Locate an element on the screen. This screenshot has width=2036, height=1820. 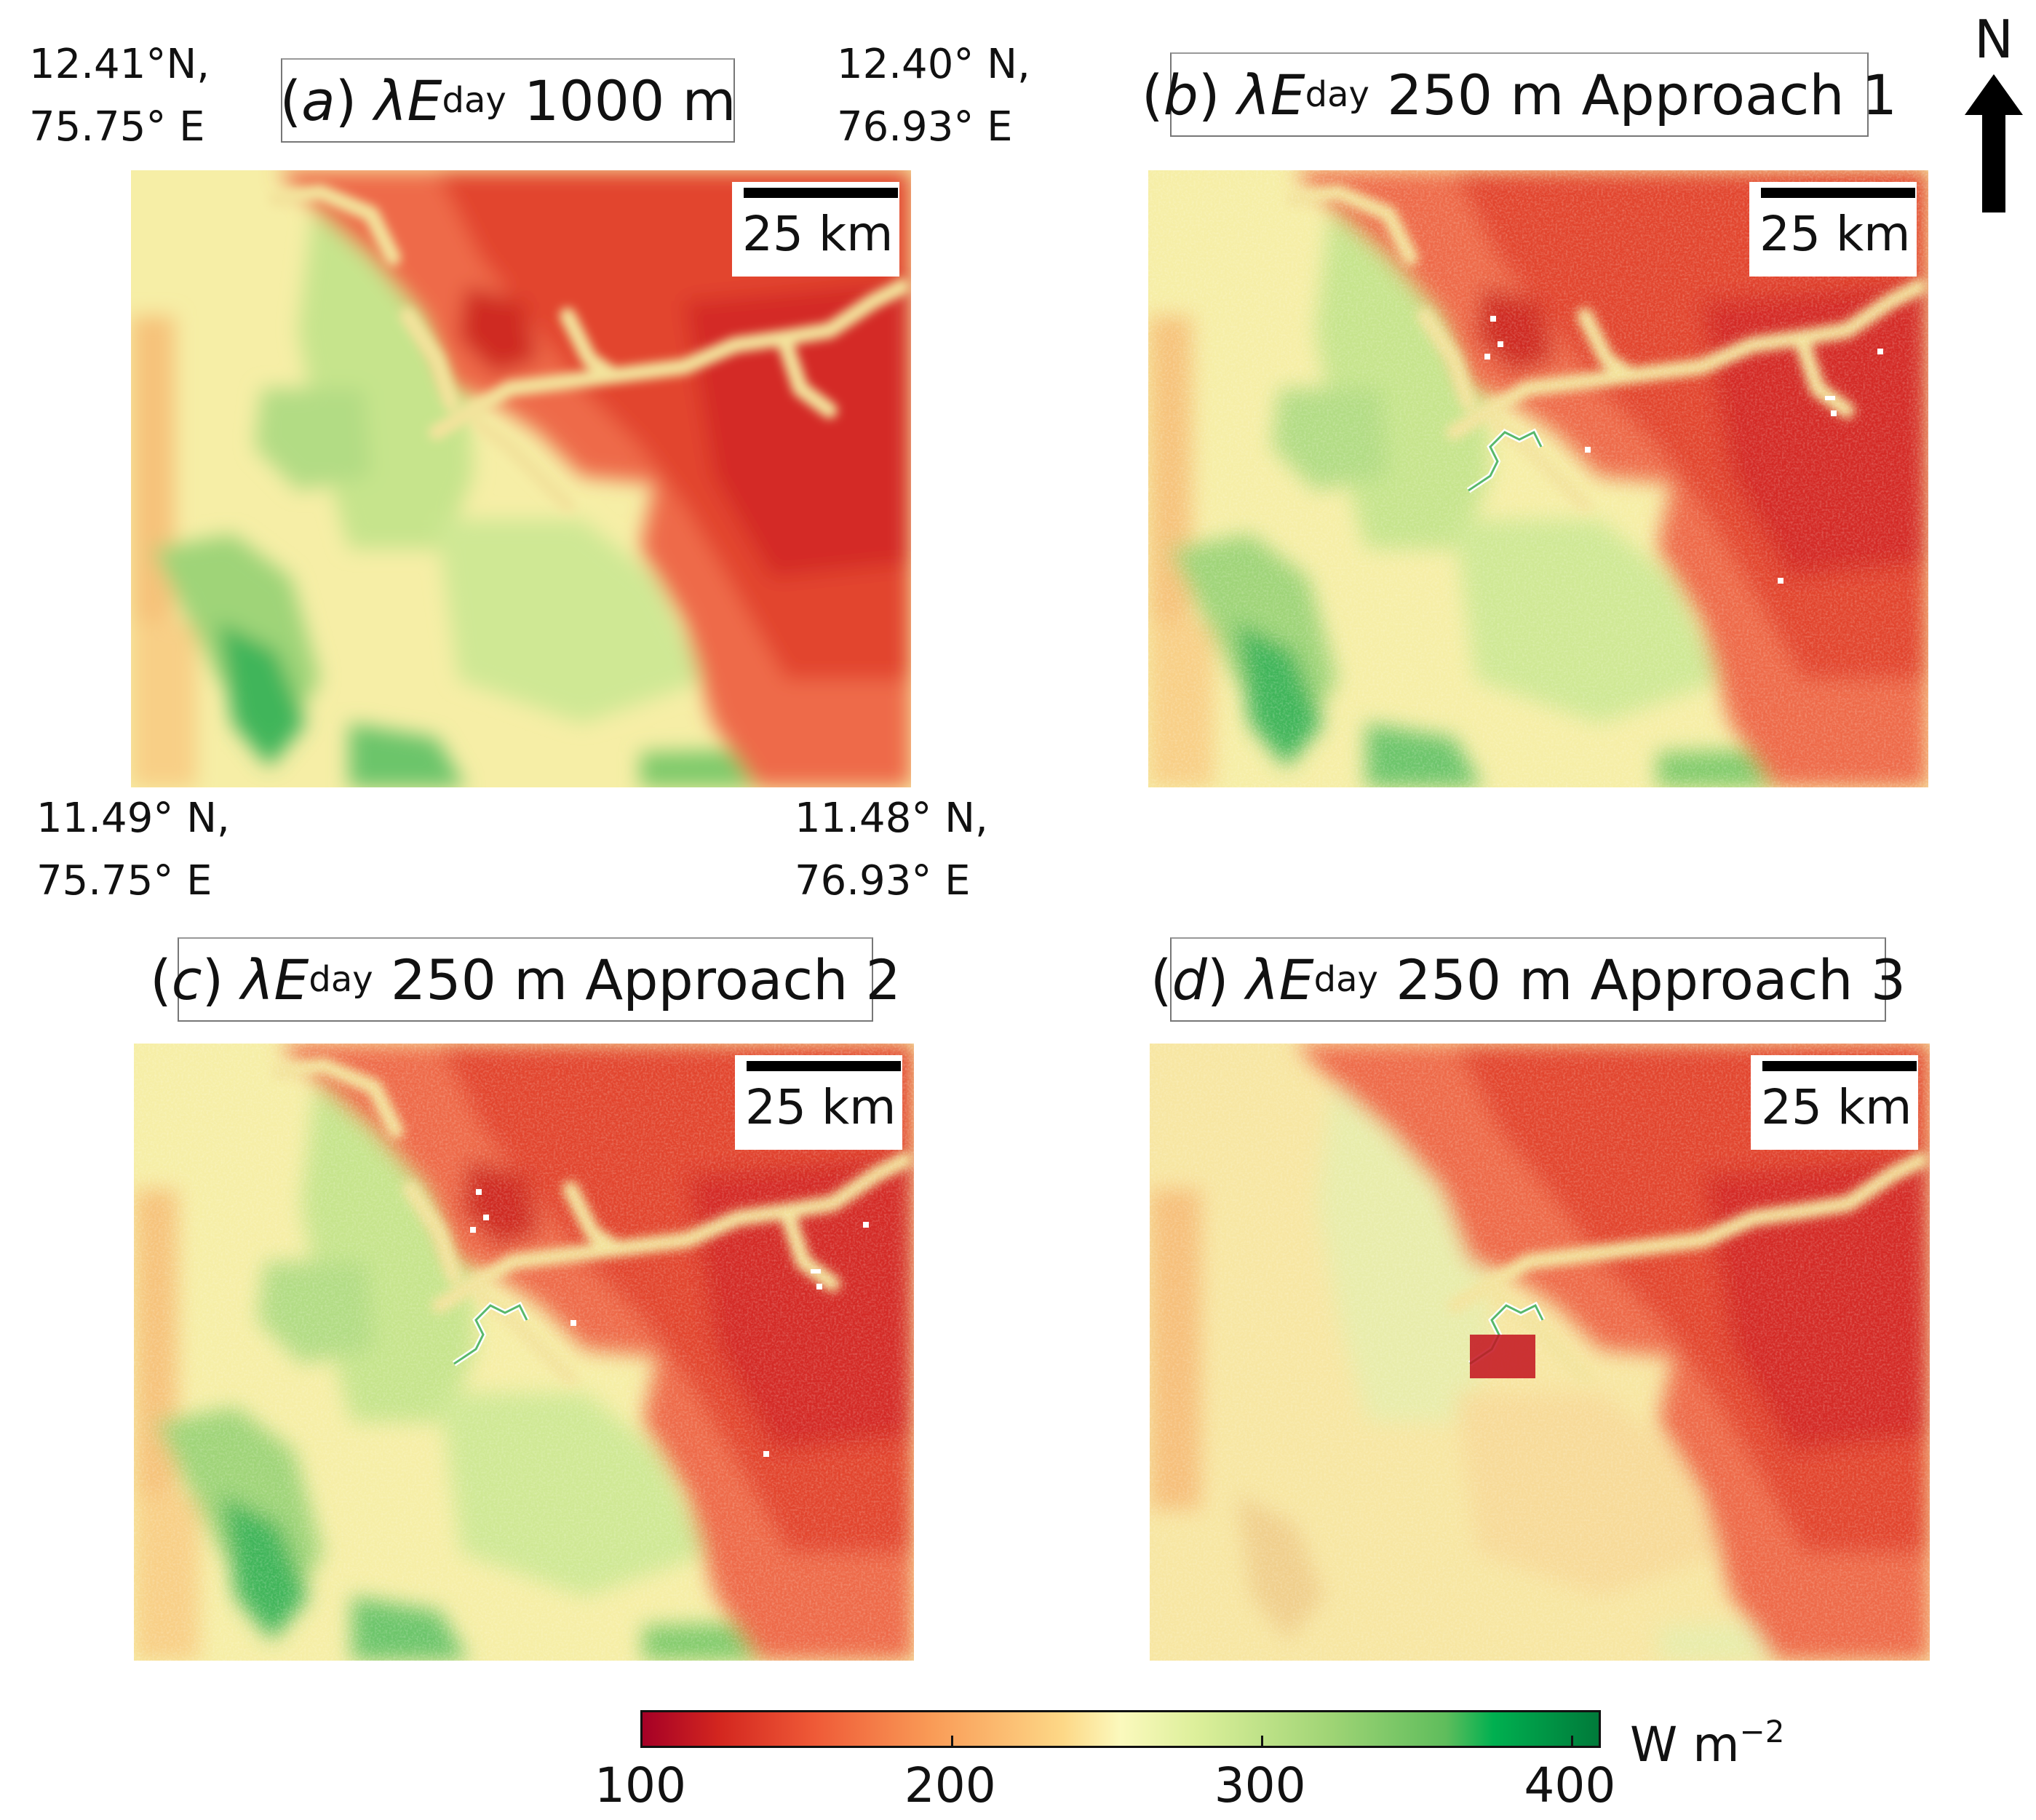
map-raster-d is located at coordinates (1540, 1352).